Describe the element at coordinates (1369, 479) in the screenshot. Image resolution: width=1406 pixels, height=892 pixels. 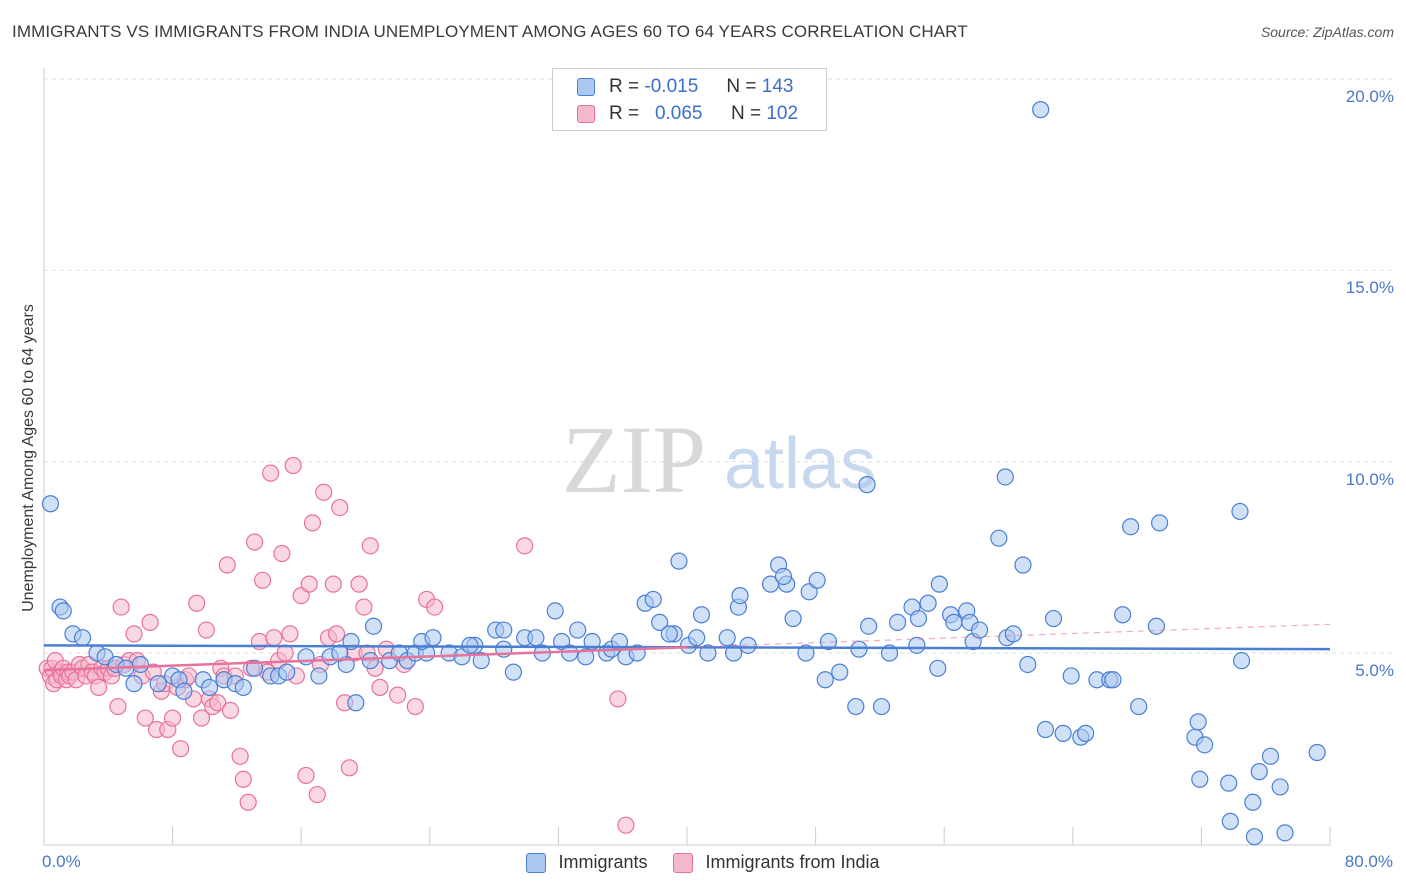
I see `y-tick-label: 10.0%` at that location.